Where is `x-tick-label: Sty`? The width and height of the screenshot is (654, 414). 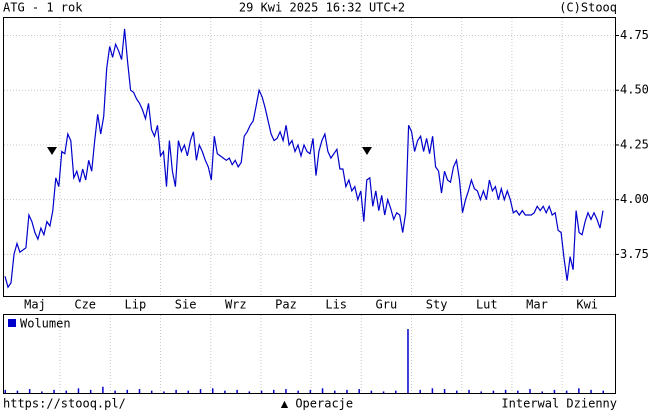
x-tick-label: Sty is located at coordinates (437, 305).